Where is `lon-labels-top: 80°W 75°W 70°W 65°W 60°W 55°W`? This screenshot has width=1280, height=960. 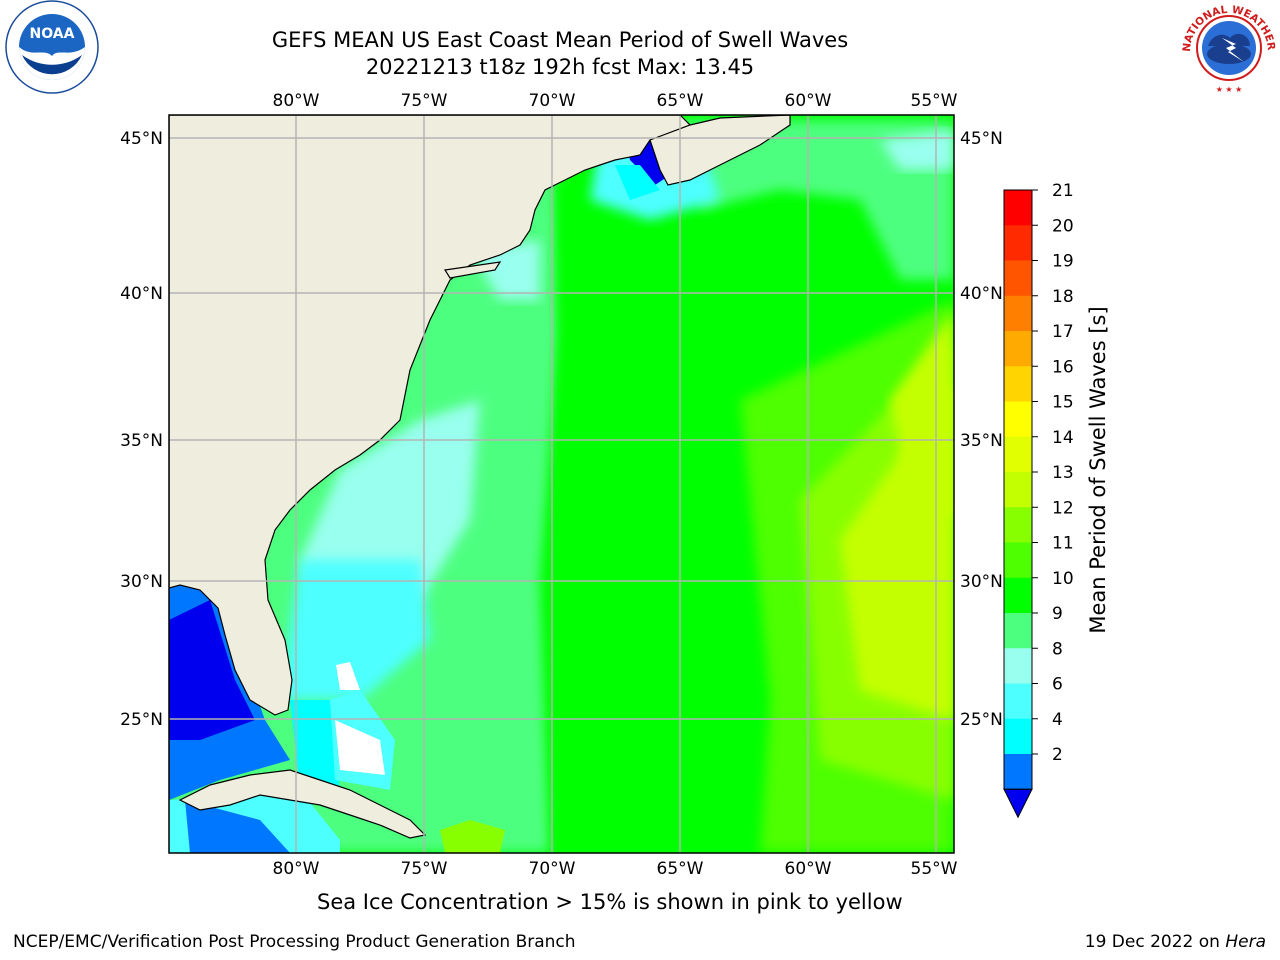
lon-labels-top: 80°W 75°W 70°W 65°W 60°W 55°W is located at coordinates (615, 101).